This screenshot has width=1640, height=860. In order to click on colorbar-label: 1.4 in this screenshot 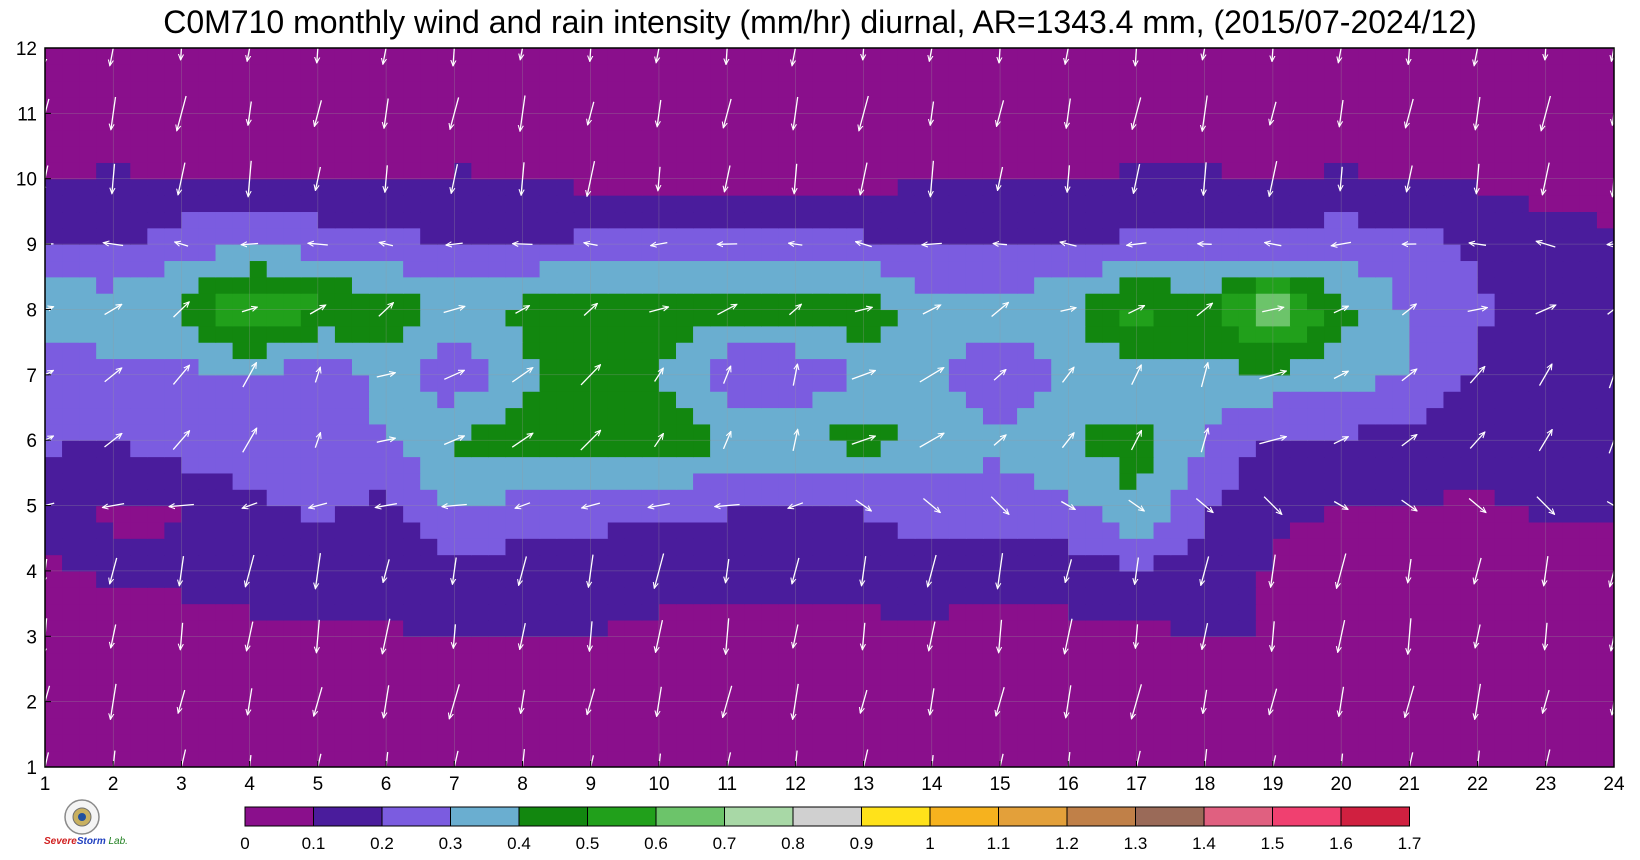, I will do `click(1204, 843)`.